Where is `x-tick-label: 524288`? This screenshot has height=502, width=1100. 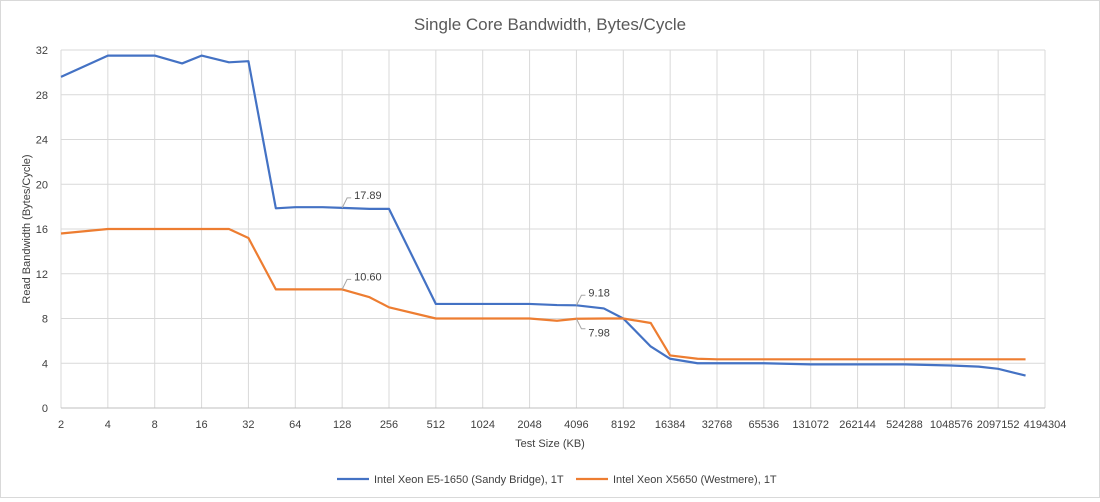
x-tick-label: 524288 is located at coordinates (904, 425).